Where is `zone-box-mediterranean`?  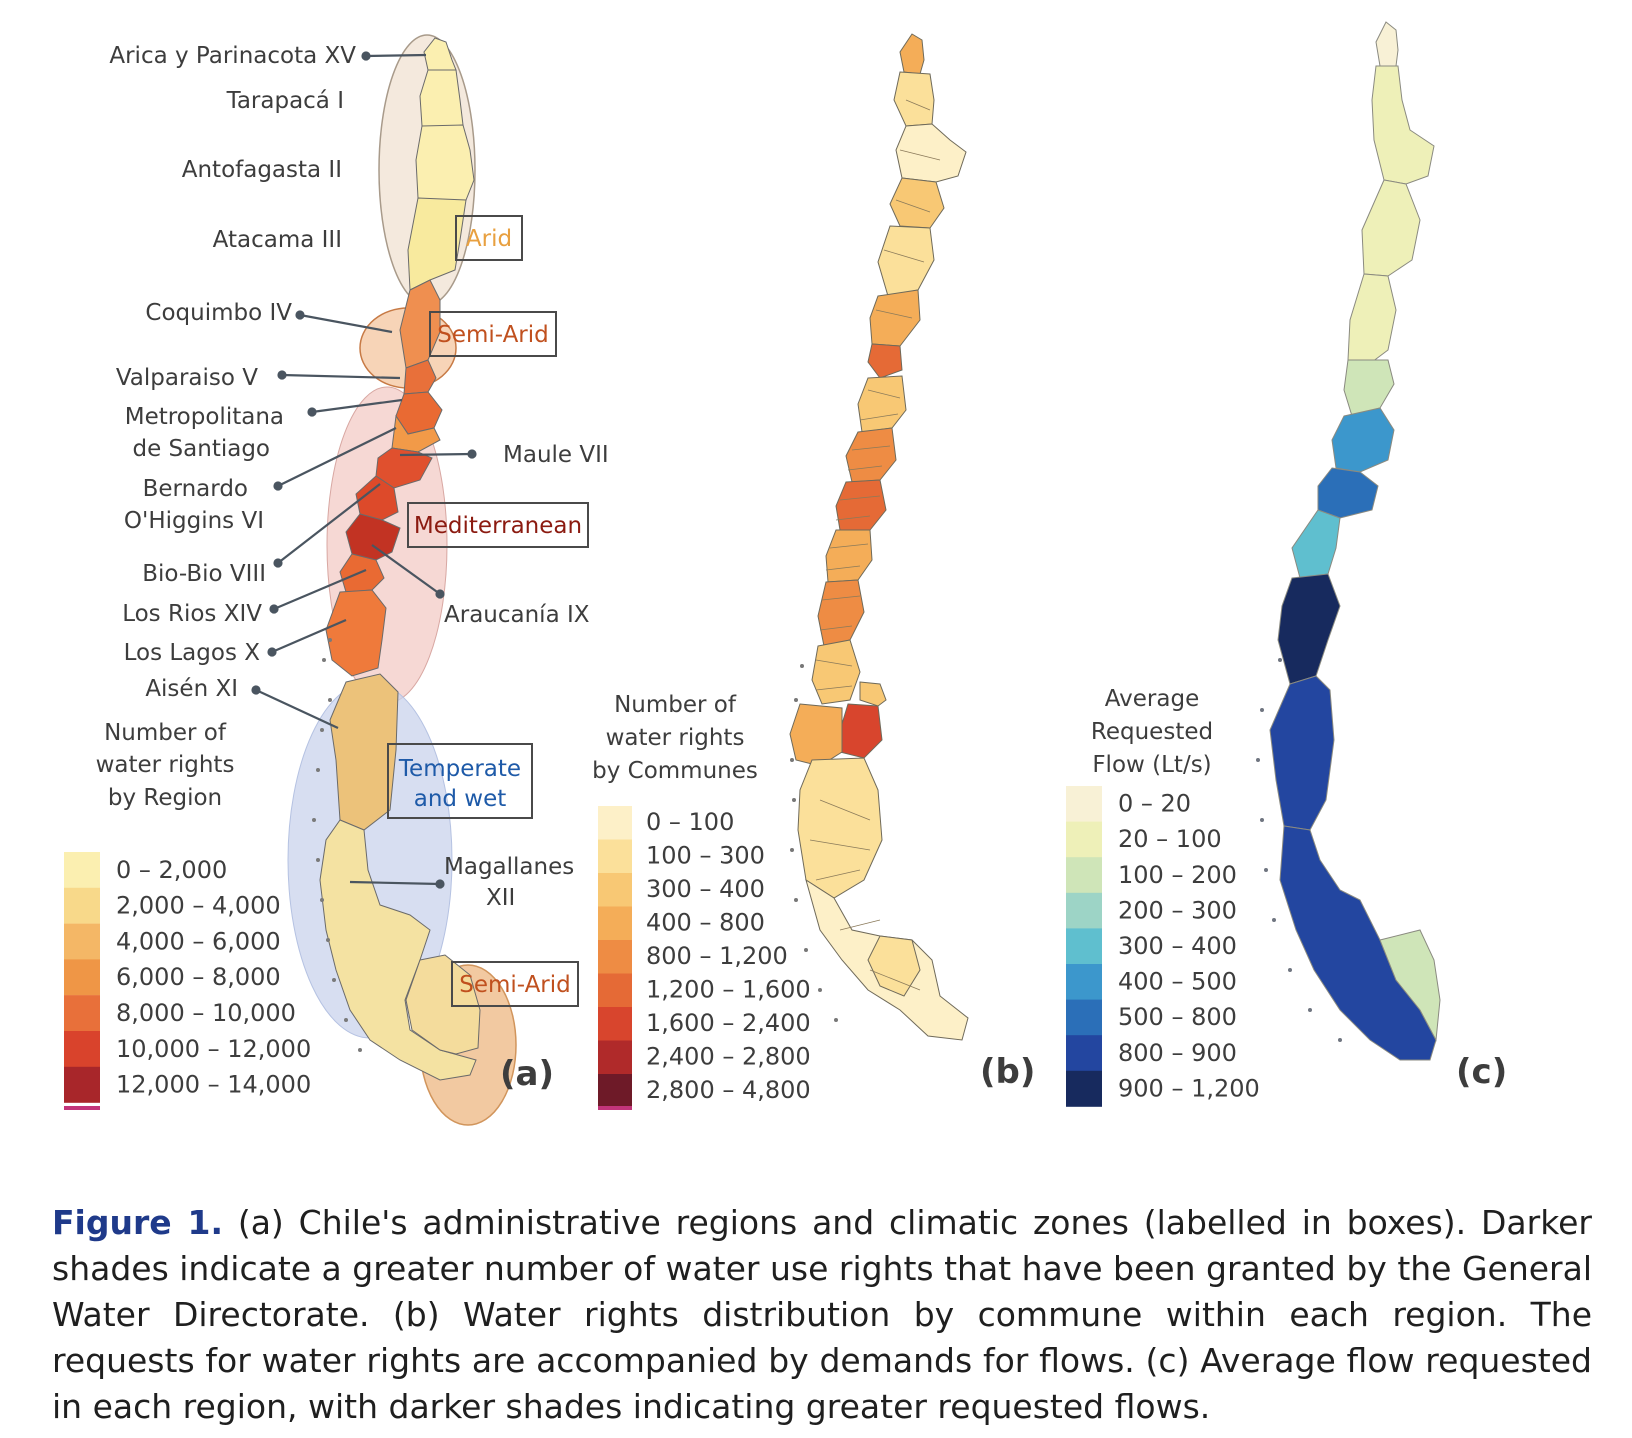
zone-box-mediterranean is located at coordinates (498, 525).